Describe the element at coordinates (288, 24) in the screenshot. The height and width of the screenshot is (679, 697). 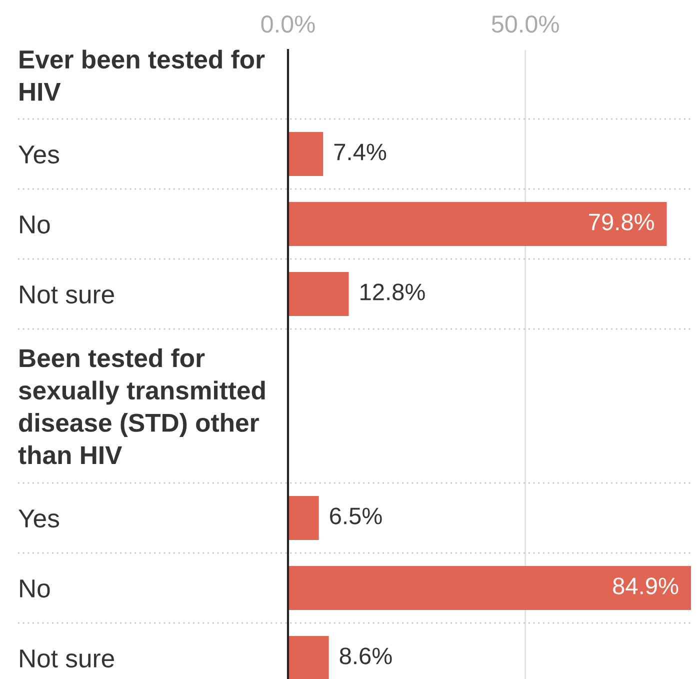
I see `x-tick-label: 0.0%` at that location.